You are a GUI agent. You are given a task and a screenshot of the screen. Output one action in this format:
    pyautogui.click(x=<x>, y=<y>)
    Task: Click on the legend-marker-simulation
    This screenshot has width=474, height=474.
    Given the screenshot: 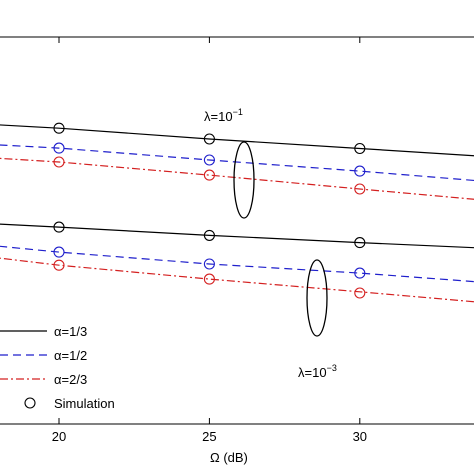 What is the action you would take?
    pyautogui.click(x=30, y=403)
    